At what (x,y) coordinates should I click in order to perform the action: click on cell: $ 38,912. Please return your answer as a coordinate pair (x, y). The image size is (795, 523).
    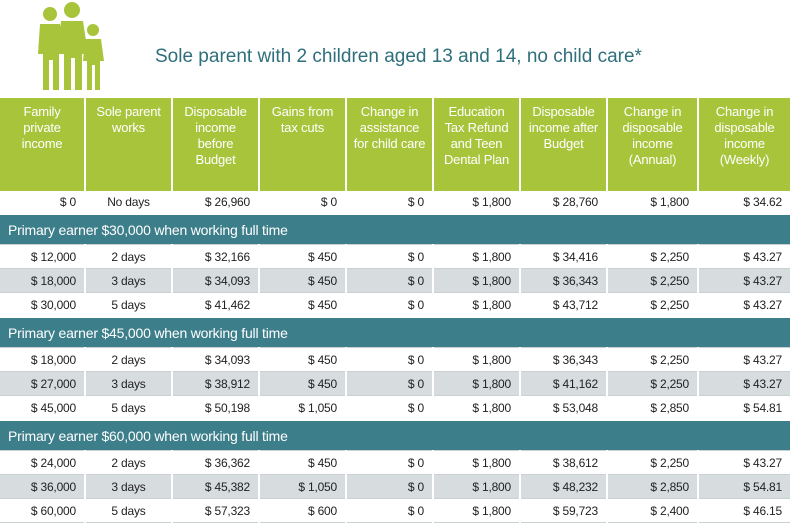
    Looking at the image, I should click on (216, 383).